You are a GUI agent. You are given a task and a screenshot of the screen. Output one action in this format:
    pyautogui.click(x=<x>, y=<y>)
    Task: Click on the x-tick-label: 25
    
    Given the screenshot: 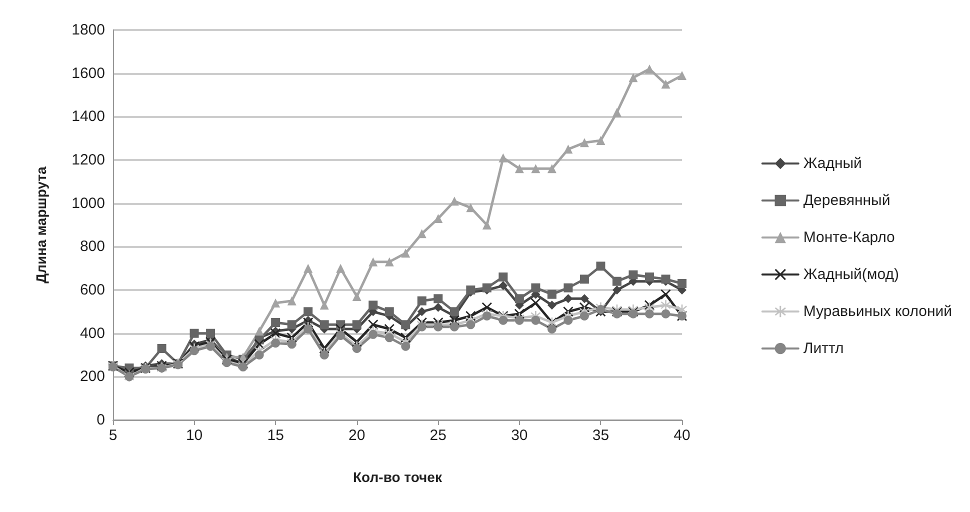 What is the action you would take?
    pyautogui.click(x=438, y=435)
    